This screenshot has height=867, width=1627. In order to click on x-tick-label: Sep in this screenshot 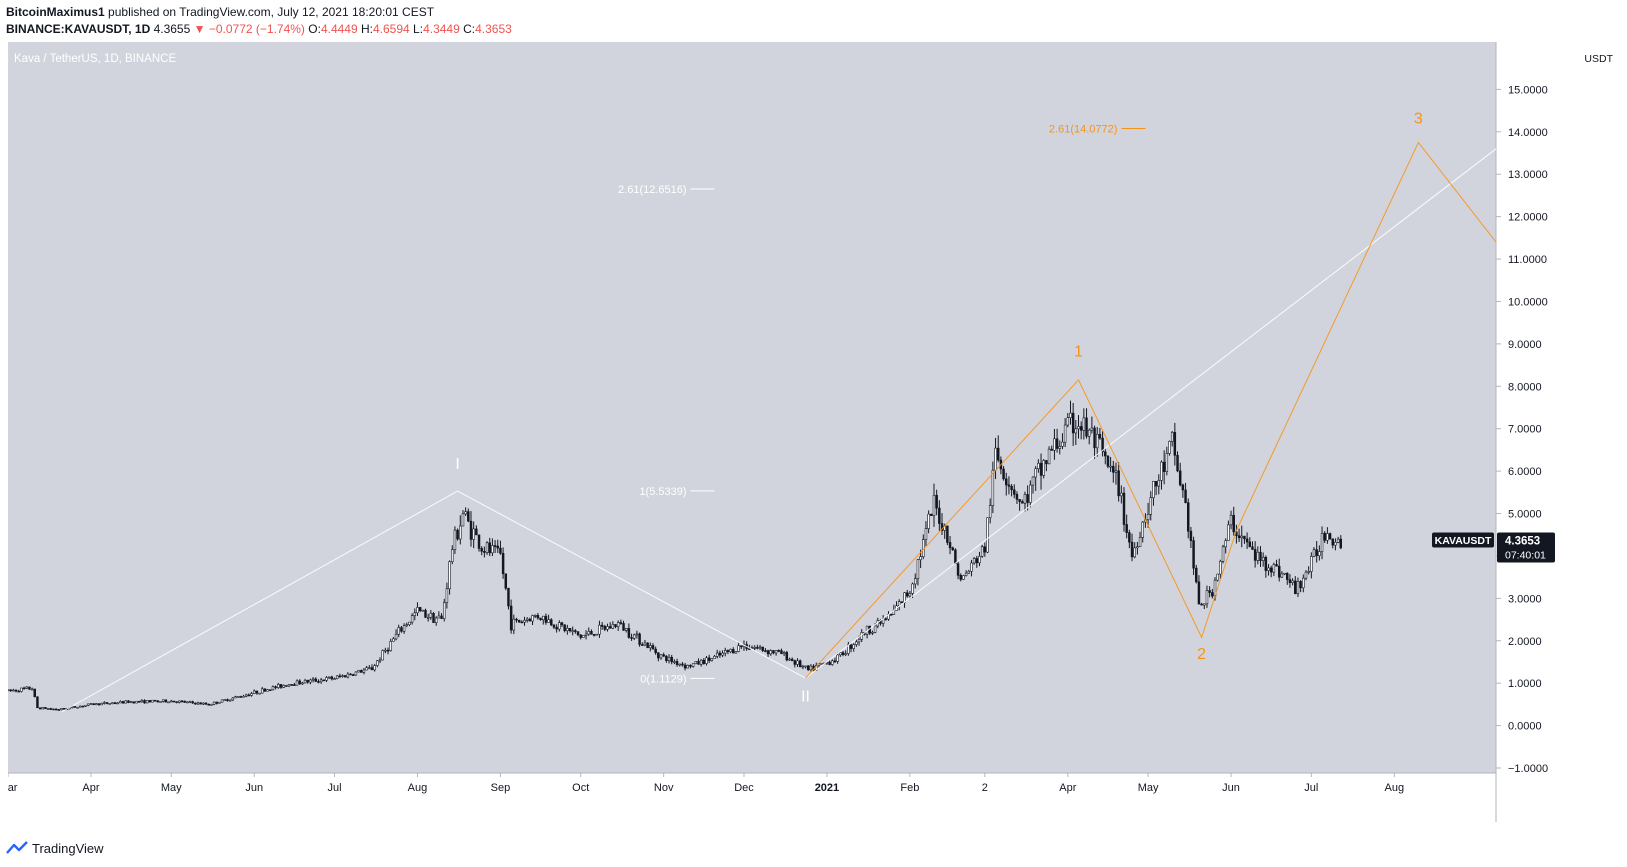, I will do `click(501, 788)`.